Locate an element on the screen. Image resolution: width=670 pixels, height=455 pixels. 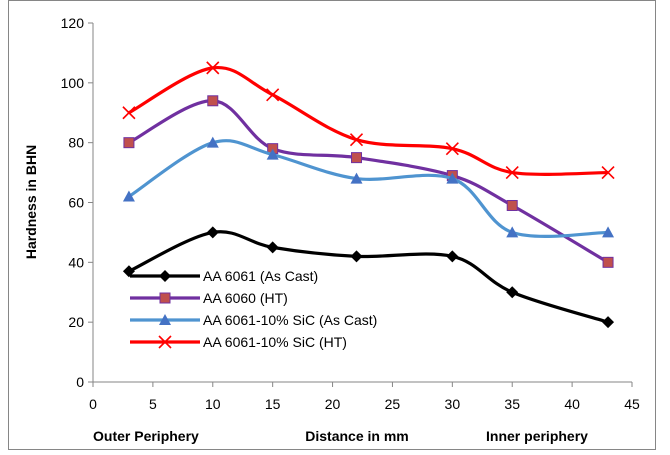
legend-item: AA 6060 (HT) is located at coordinates (209, 298).